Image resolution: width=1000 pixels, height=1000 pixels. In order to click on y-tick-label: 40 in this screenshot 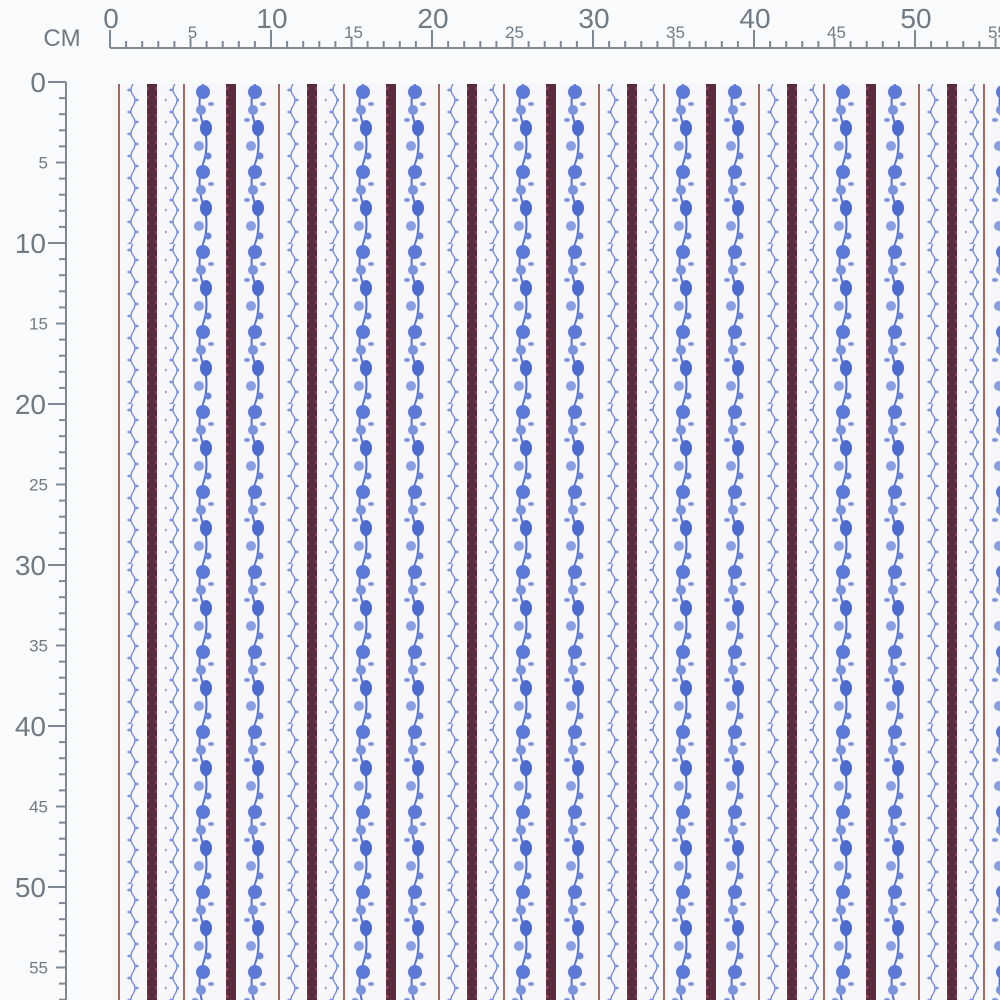, I will do `click(30, 726)`.